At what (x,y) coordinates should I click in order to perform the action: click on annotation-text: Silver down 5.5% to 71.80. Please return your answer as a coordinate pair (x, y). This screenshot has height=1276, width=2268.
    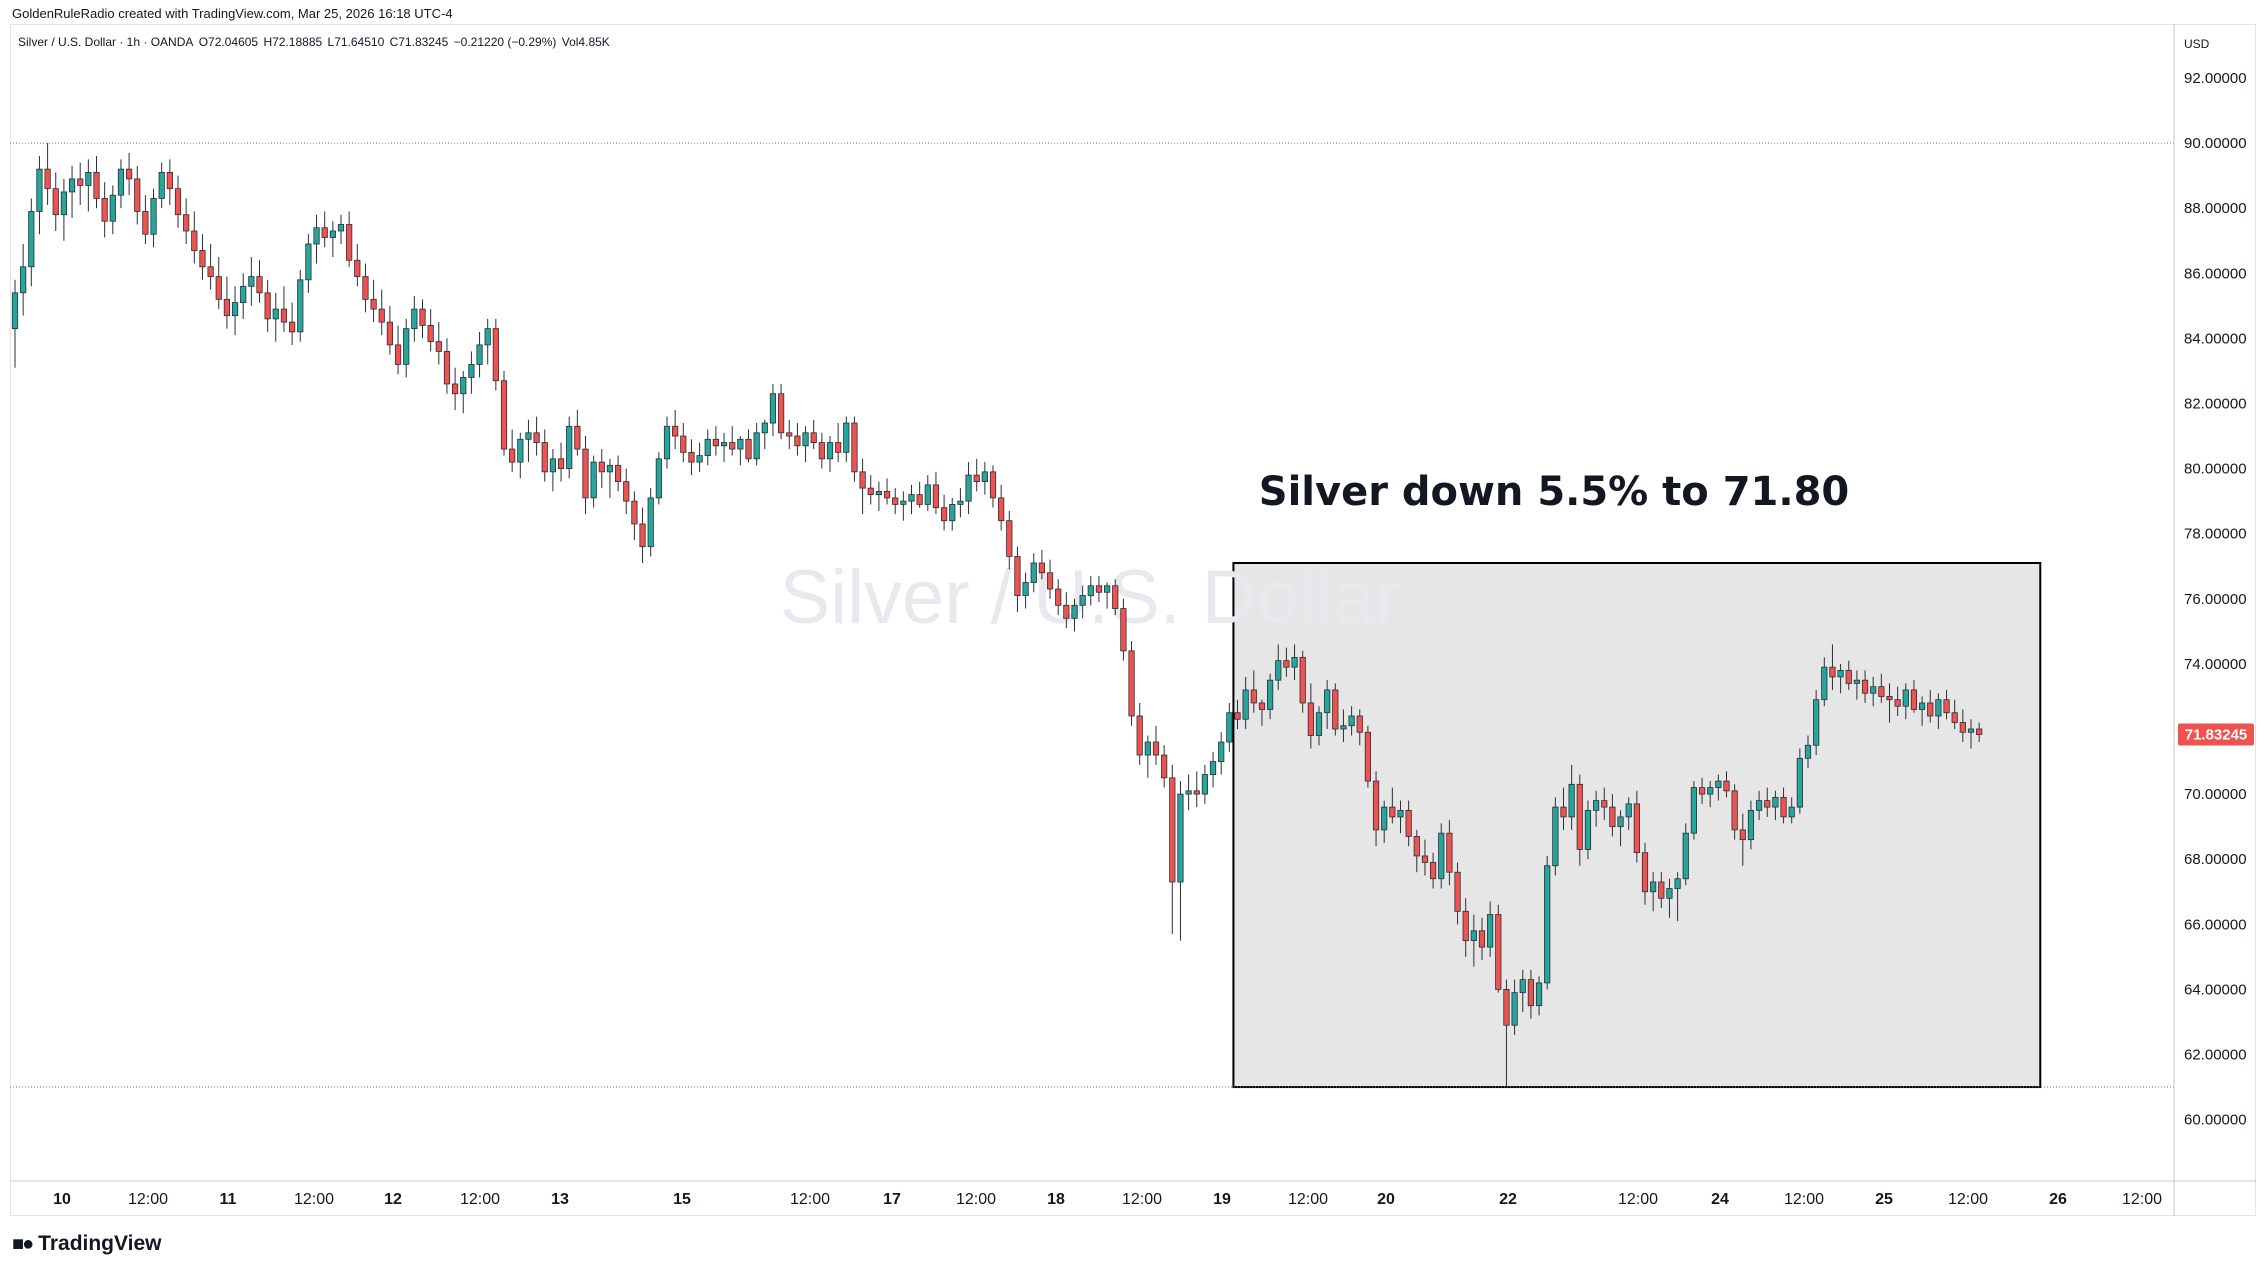
    Looking at the image, I should click on (1554, 492).